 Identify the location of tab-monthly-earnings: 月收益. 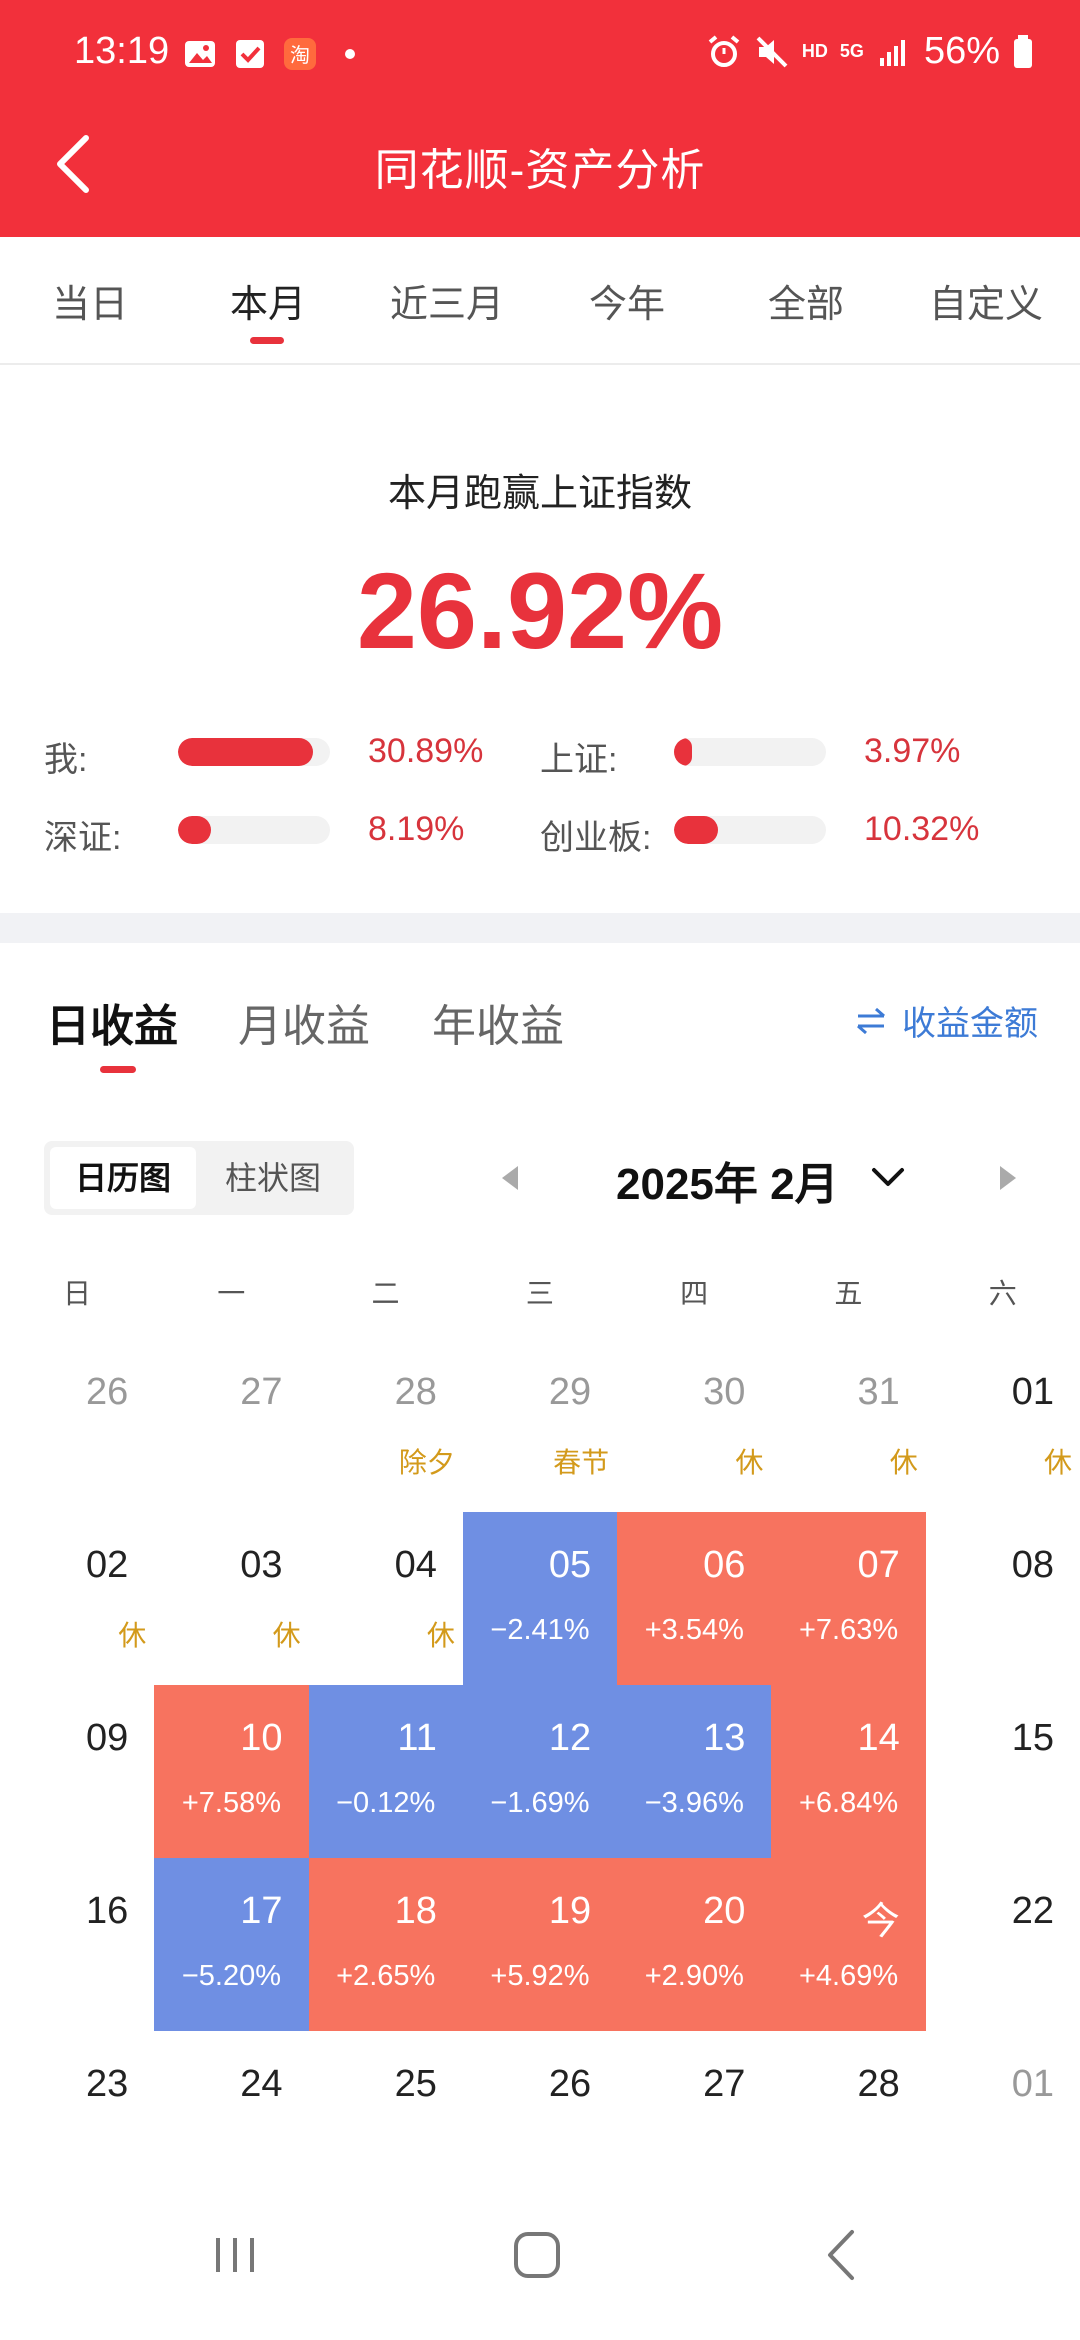
(304, 1026).